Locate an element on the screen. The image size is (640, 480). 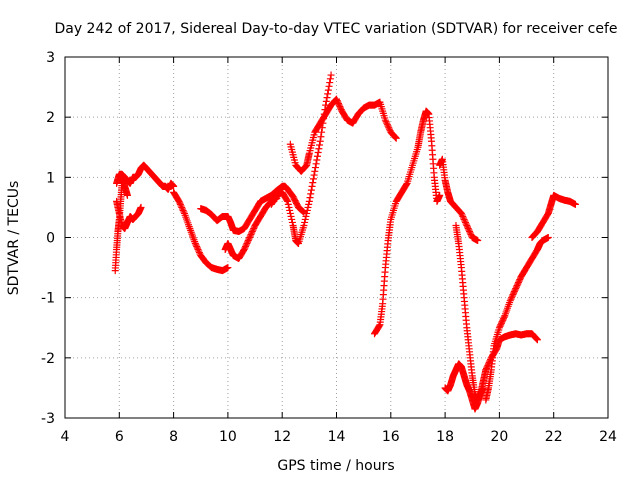
y-tick-label: 2 is located at coordinates (50, 118).